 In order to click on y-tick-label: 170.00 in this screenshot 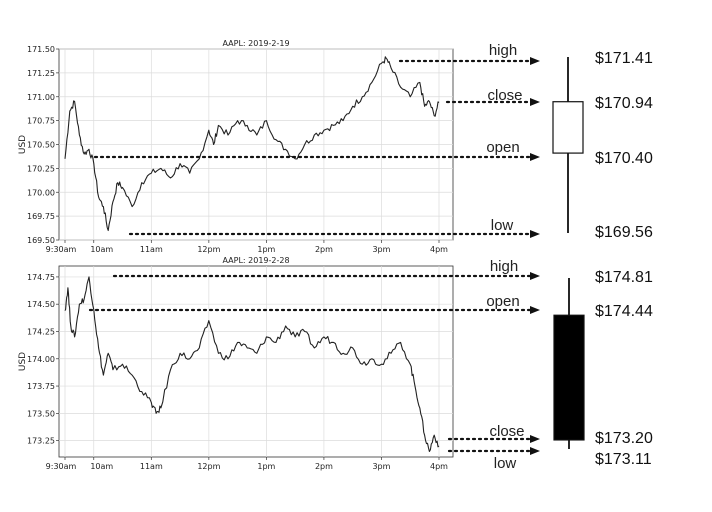, I will do `click(41, 192)`.